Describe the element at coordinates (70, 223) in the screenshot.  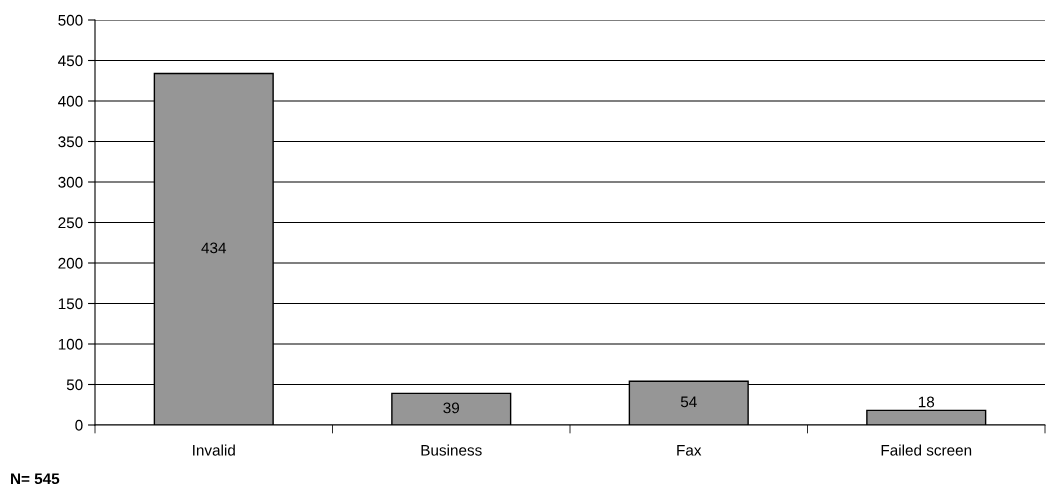
I see `y-tick-label: 250` at that location.